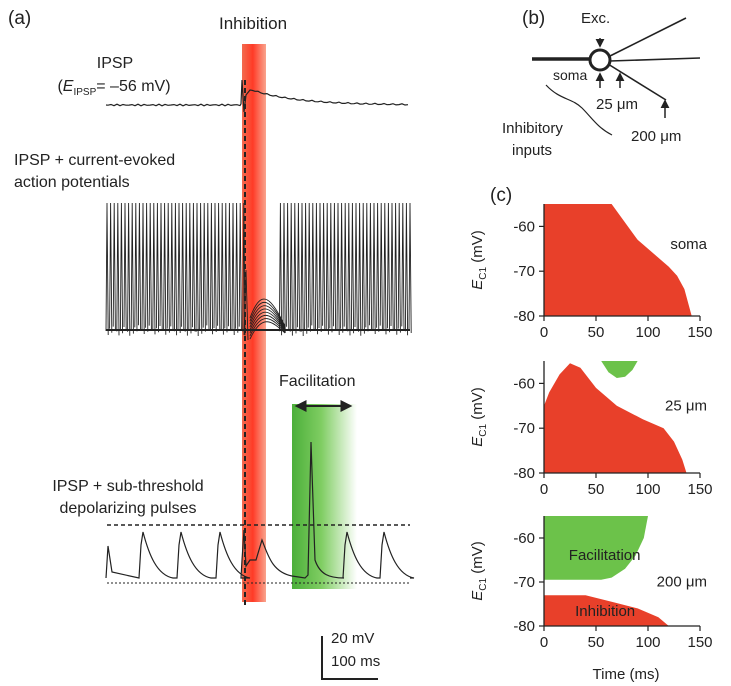 The height and width of the screenshot is (686, 731). Describe the element at coordinates (648, 37) in the screenshot. I see `dendrite-upper` at that location.